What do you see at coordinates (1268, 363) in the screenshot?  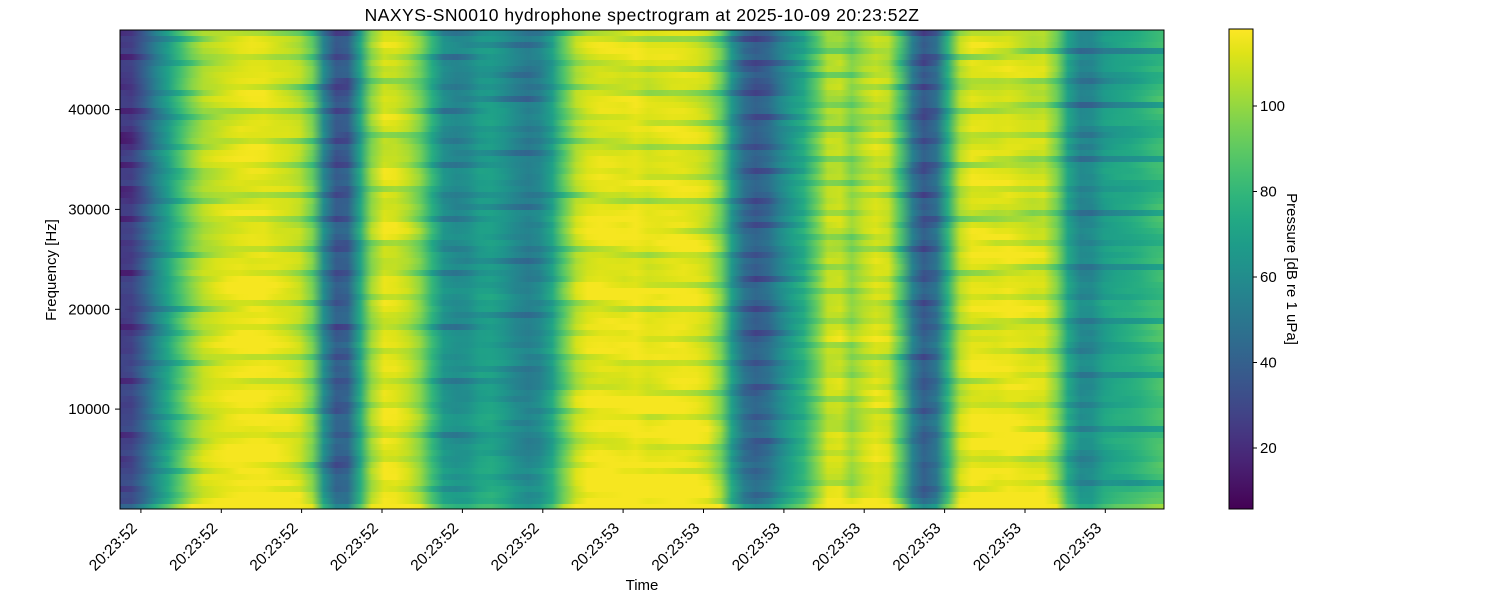 I see `svg-text: 40` at bounding box center [1268, 363].